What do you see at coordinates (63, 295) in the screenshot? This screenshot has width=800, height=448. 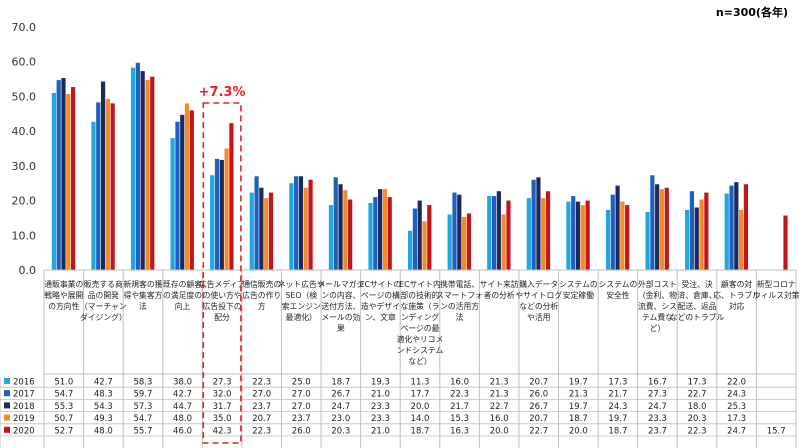 I see `category-label: 通販事業の戦略や展開の方向性` at bounding box center [63, 295].